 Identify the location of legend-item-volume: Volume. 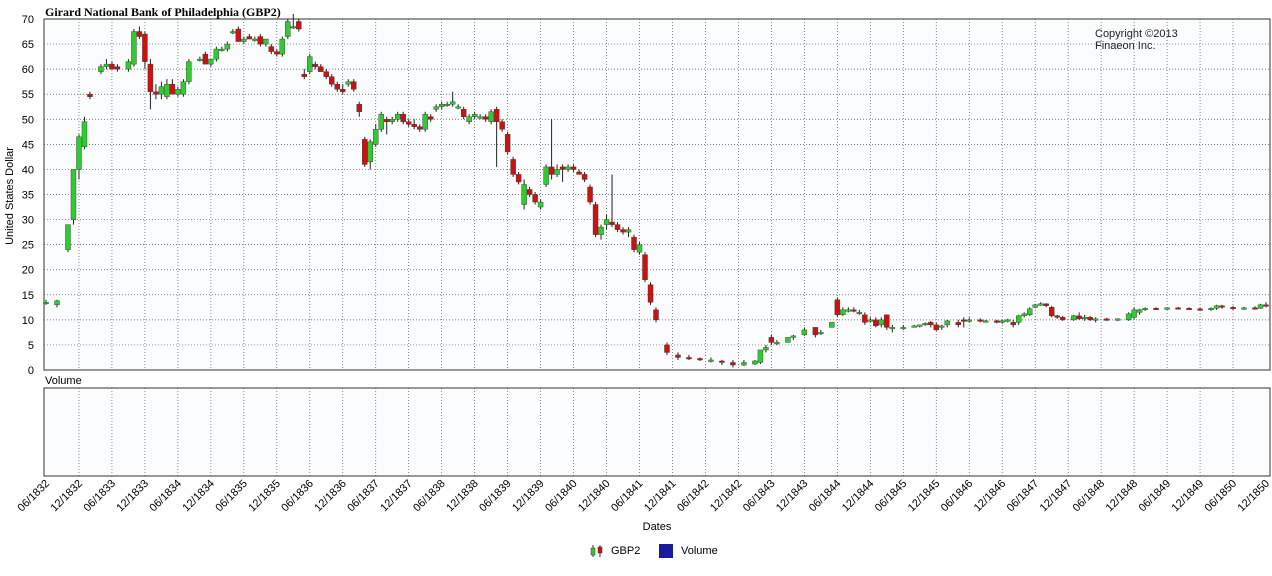
(688, 551).